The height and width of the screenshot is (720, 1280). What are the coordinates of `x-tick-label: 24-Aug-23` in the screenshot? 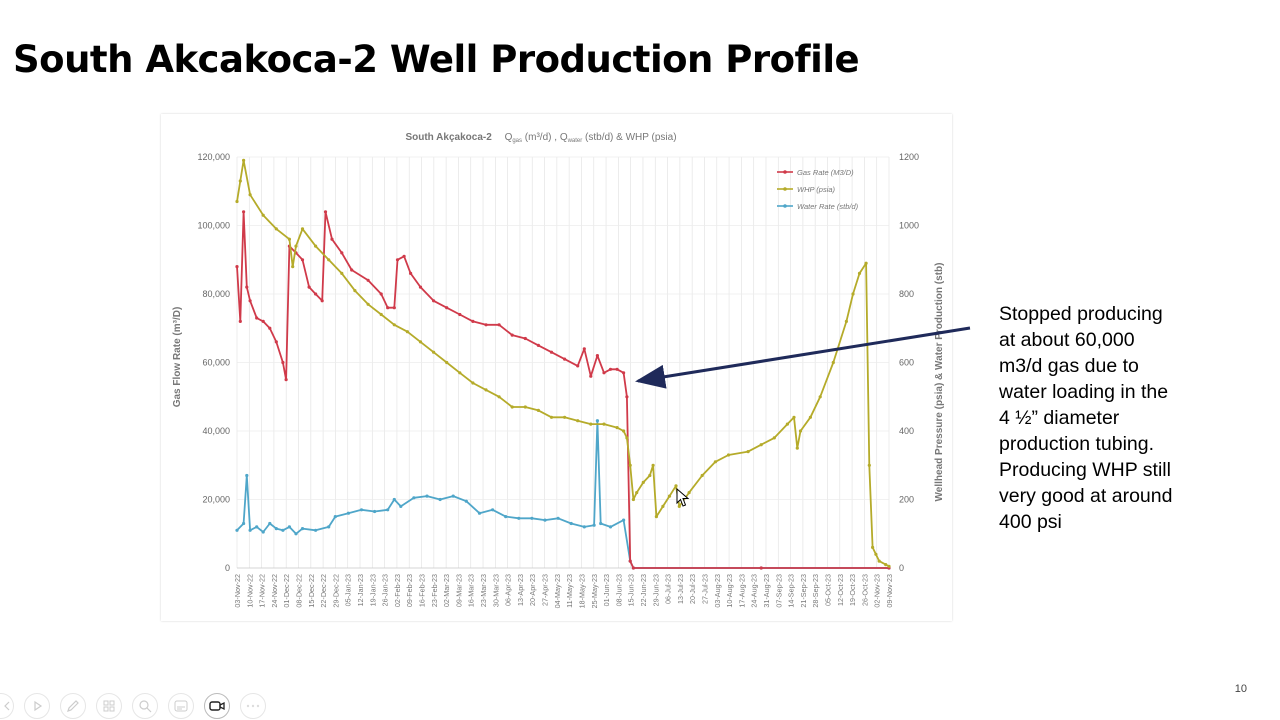 It's located at (754, 591).